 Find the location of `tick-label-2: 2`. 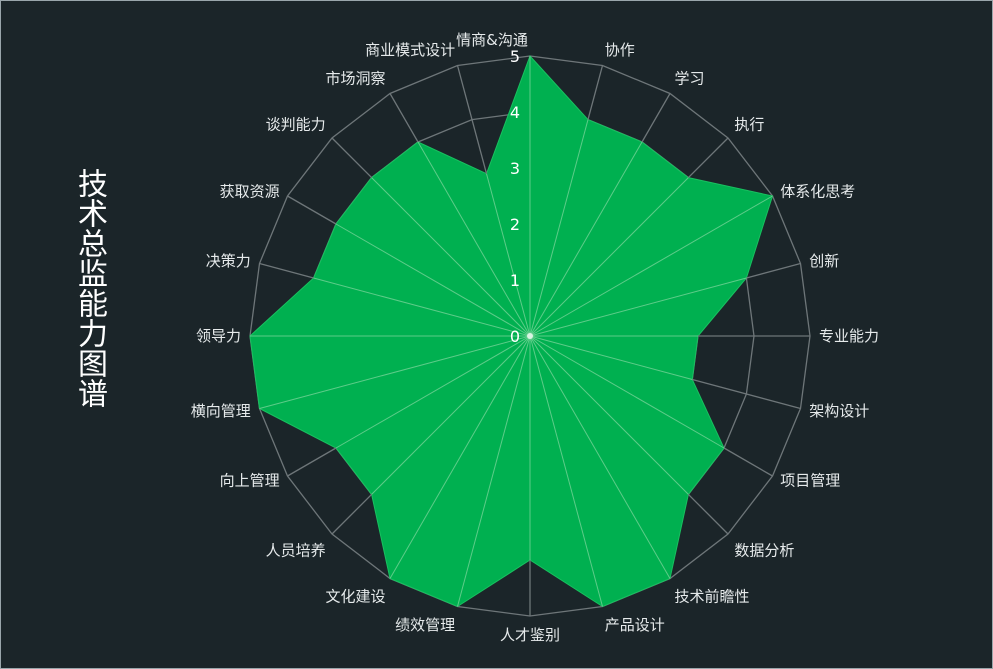

tick-label-2: 2 is located at coordinates (515, 224).